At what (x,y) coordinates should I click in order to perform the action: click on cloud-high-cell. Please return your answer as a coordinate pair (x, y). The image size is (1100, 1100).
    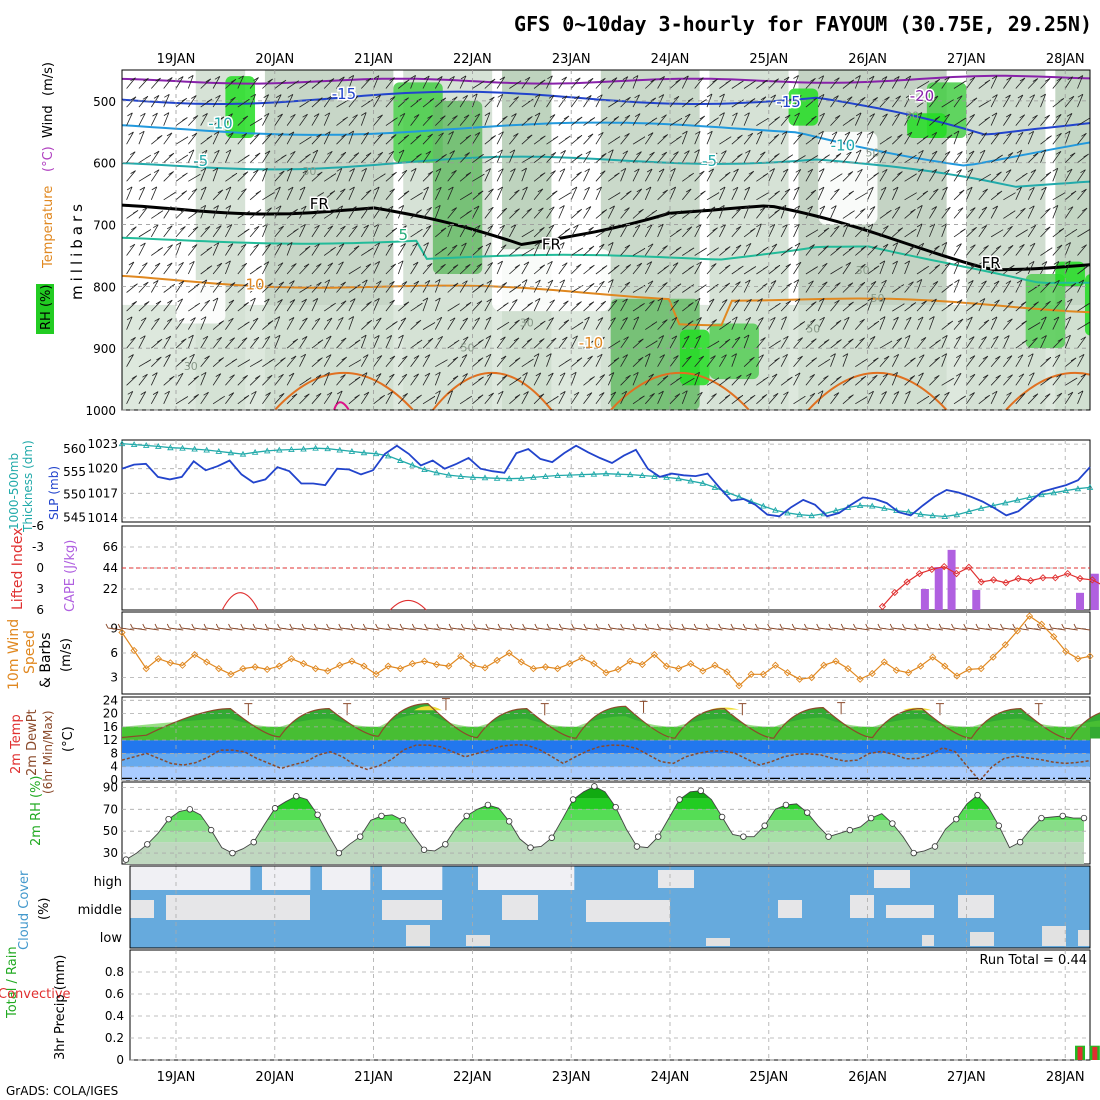
    Looking at the image, I should click on (388, 878).